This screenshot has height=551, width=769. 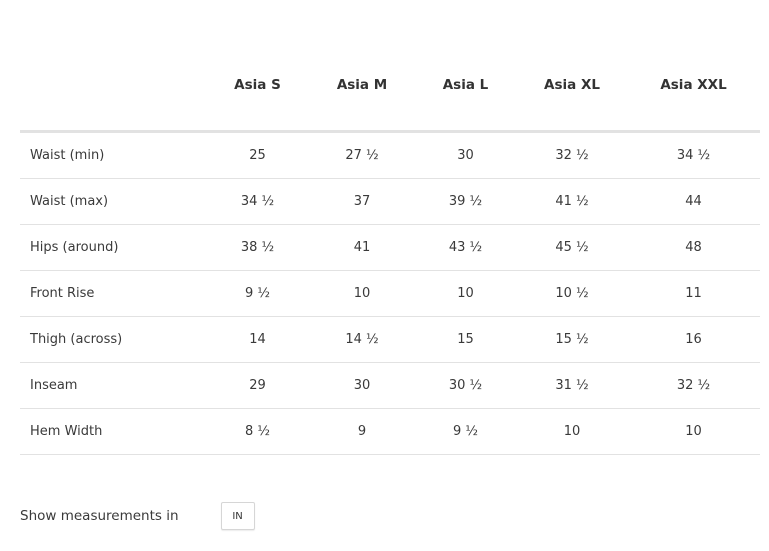 I want to click on table-cell: 44, so click(x=693, y=201).